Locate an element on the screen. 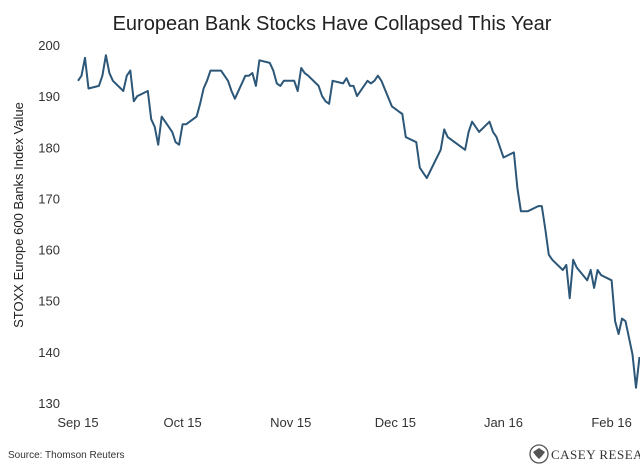 The width and height of the screenshot is (640, 469). casey-eagle-seal-icon is located at coordinates (539, 454).